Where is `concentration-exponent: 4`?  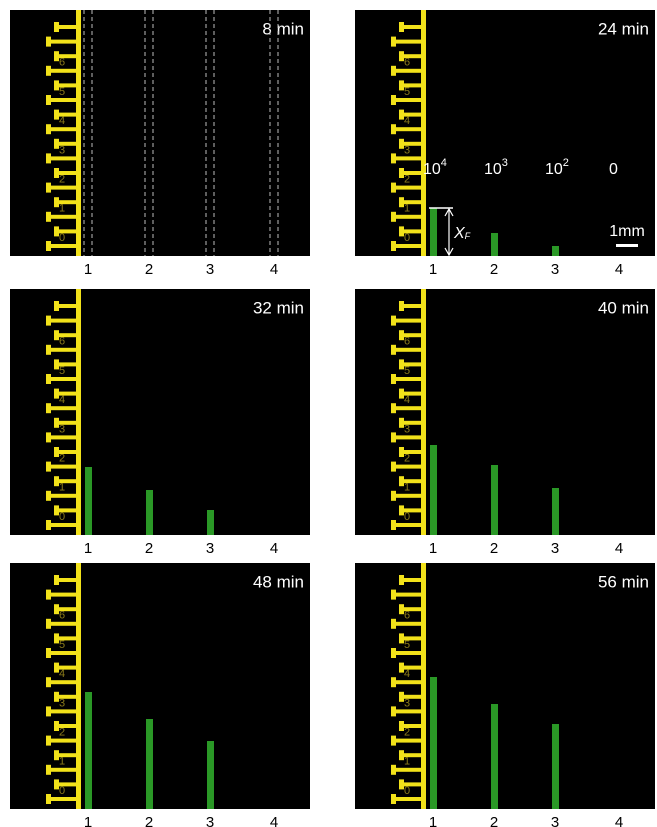 concentration-exponent: 4 is located at coordinates (444, 163).